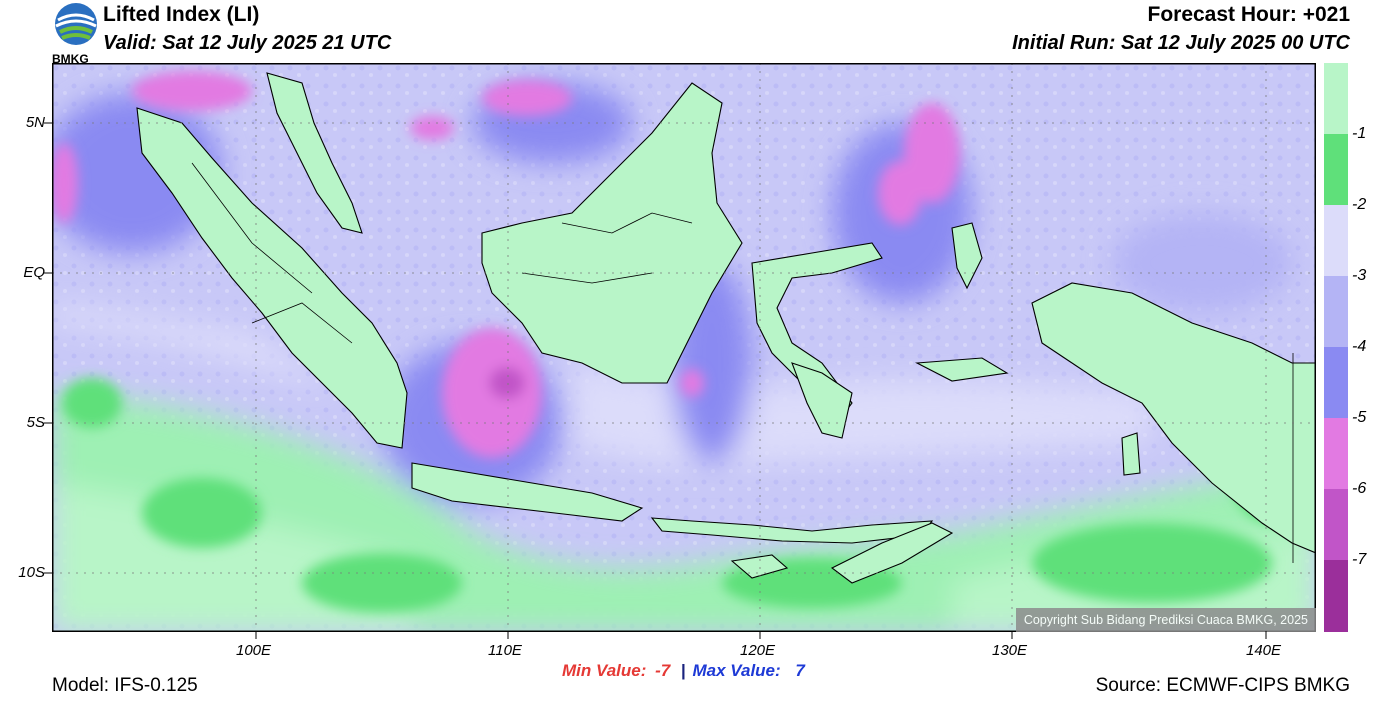 The image size is (1400, 709). What do you see at coordinates (962, 369) in the screenshot?
I see `seram` at bounding box center [962, 369].